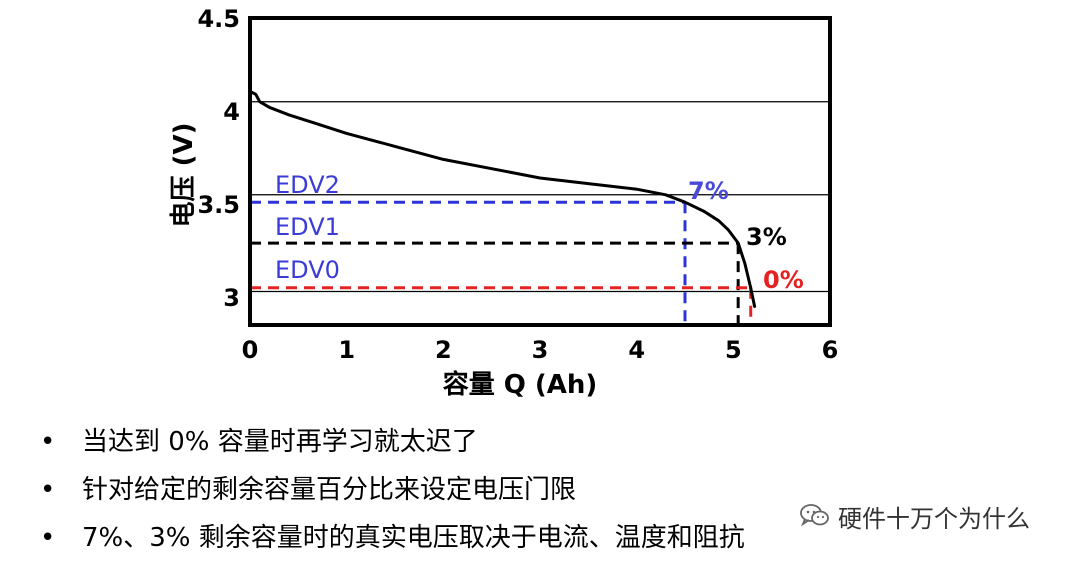 The height and width of the screenshot is (563, 1080). Describe the element at coordinates (307, 227) in the screenshot. I see `threshold-label: EDV1` at that location.